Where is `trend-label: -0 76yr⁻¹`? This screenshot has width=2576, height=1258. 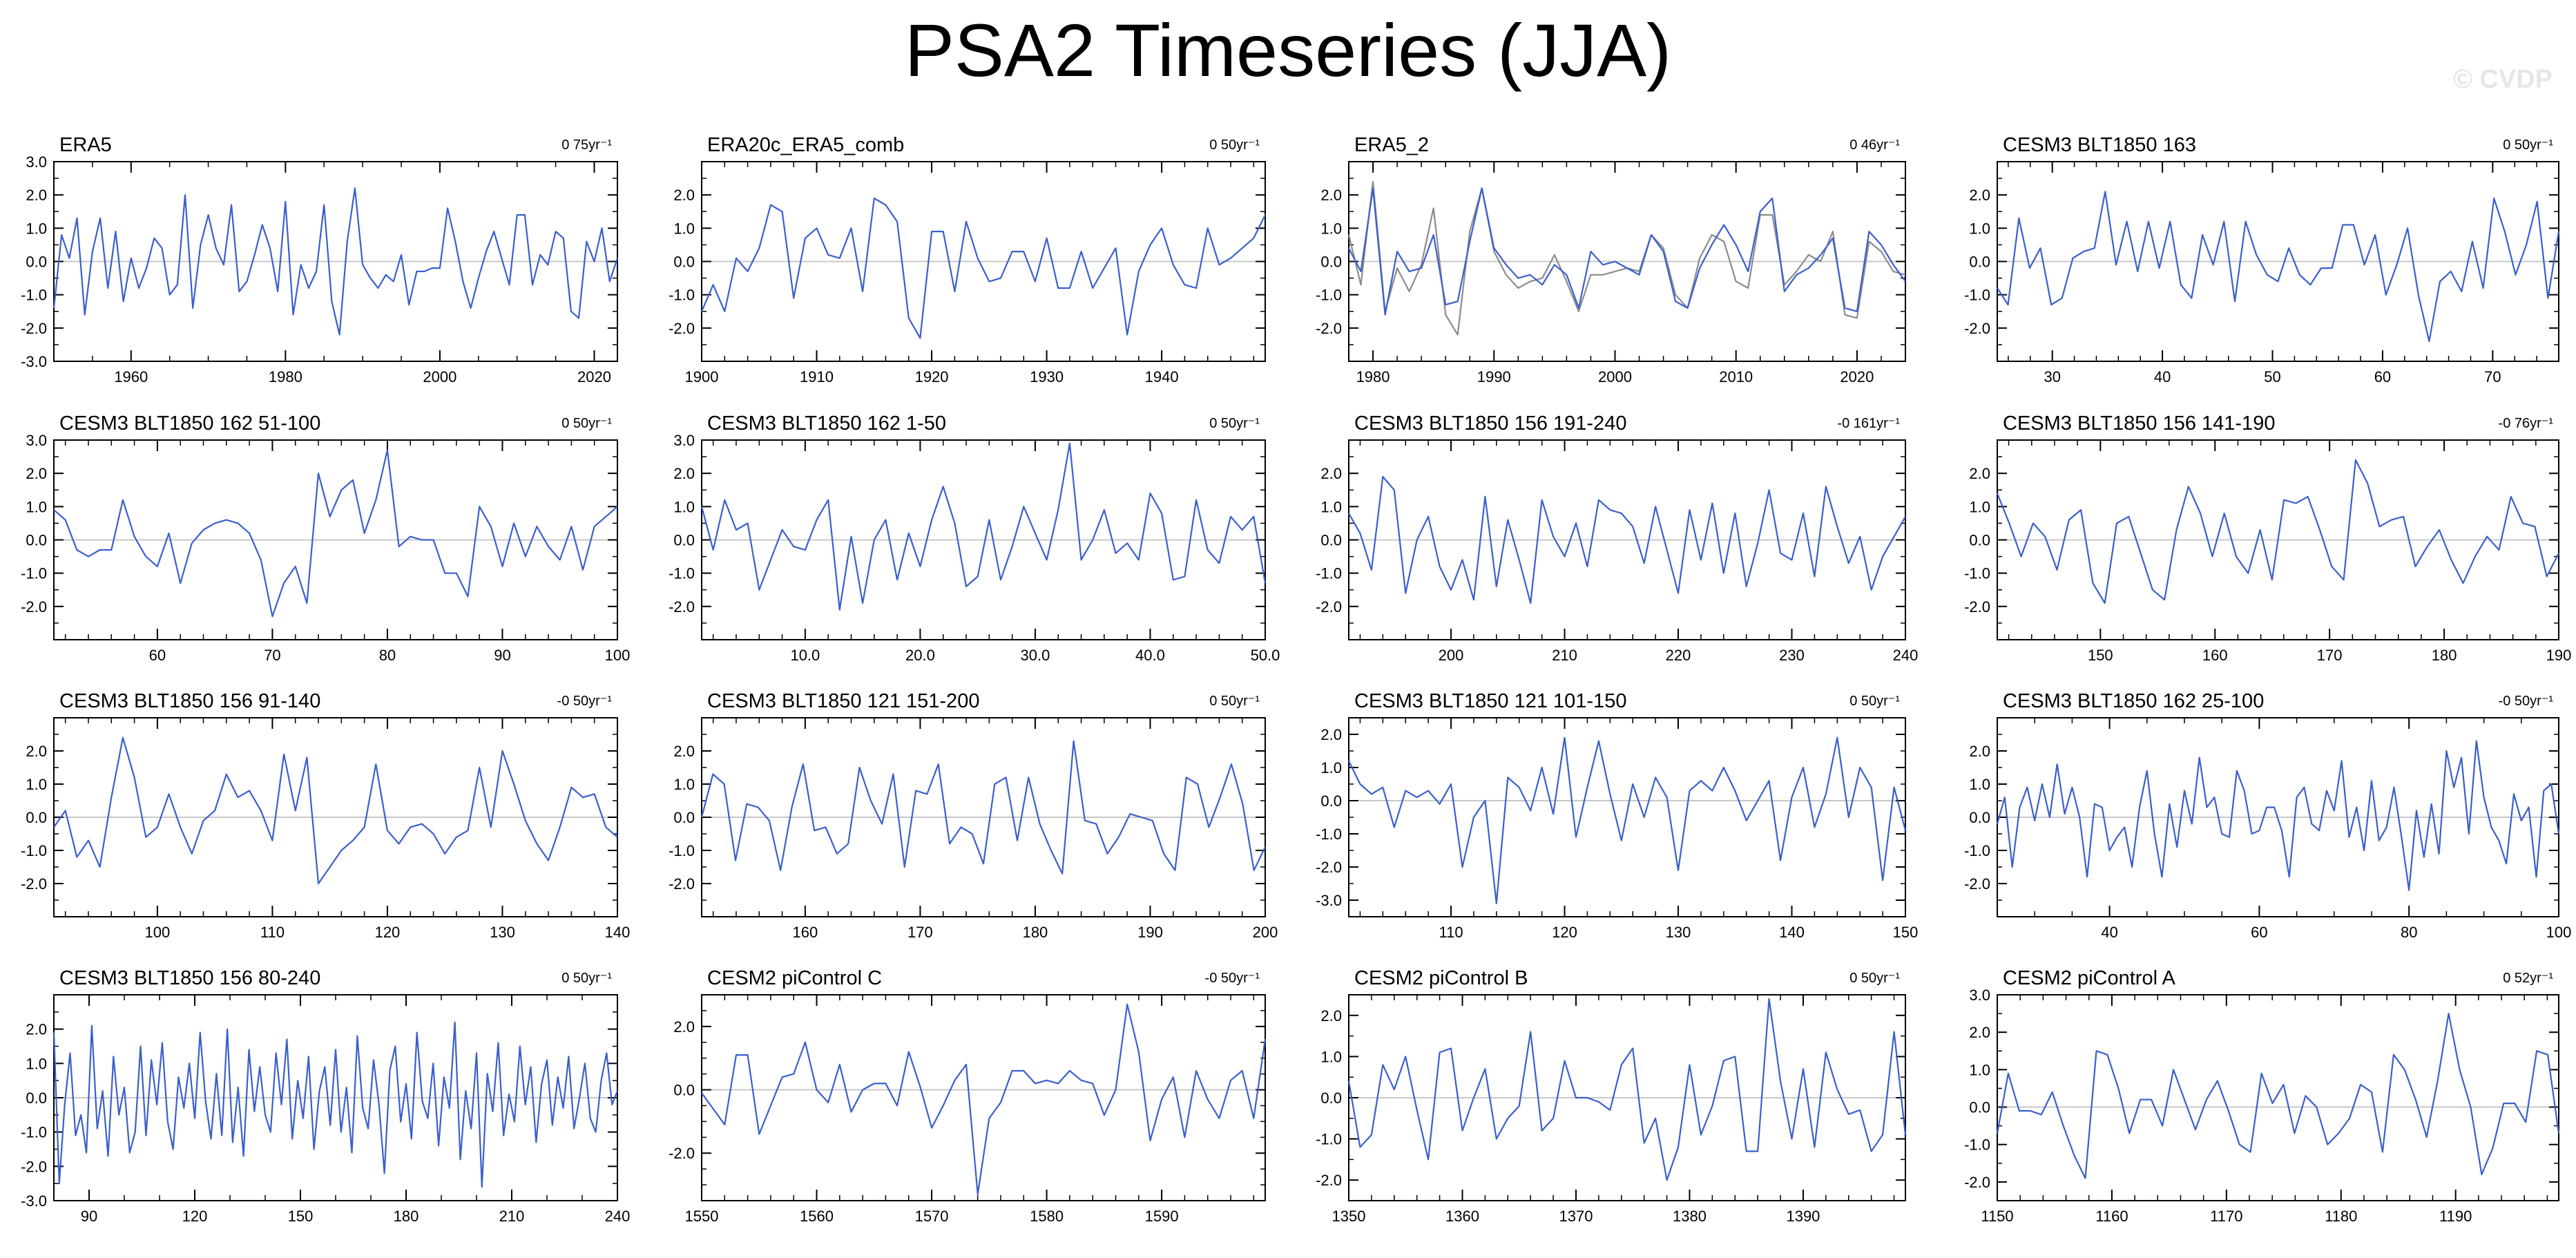
trend-label: -0 76yr⁻¹ is located at coordinates (2526, 424).